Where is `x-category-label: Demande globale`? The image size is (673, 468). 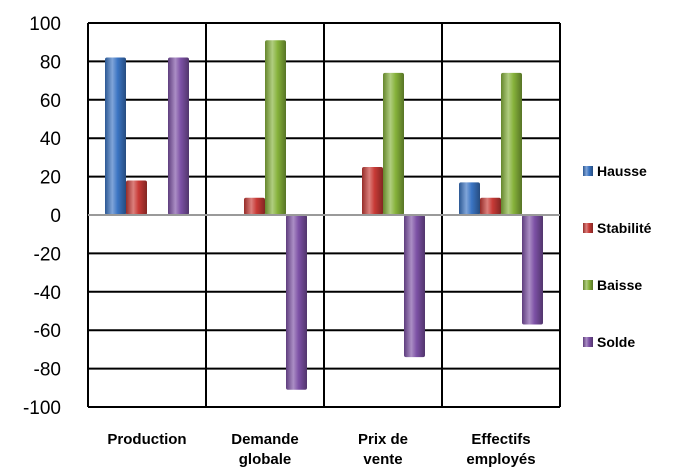 x-category-label: Demande globale is located at coordinates (265, 449).